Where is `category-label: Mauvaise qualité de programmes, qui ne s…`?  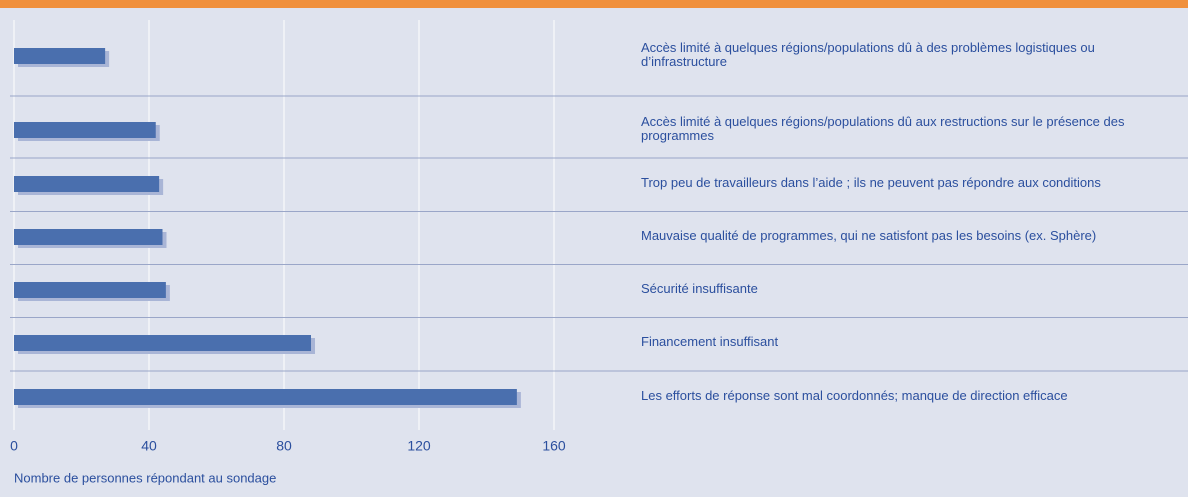
category-label: Mauvaise qualité de programmes, qui ne s… is located at coordinates (869, 235).